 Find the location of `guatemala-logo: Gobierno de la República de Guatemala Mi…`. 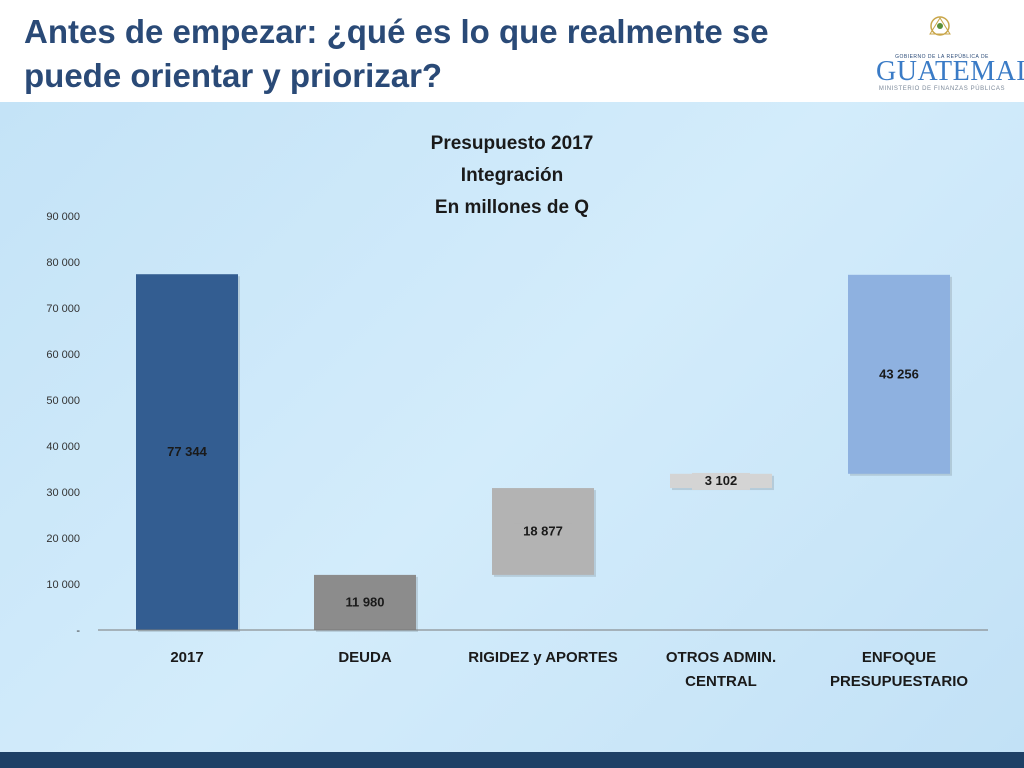

guatemala-logo: Gobierno de la República de Guatemala Mi… is located at coordinates (948, 55).